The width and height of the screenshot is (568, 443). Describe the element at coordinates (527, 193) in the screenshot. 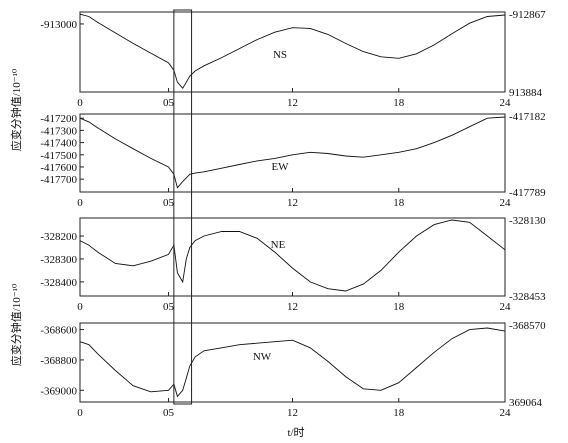

I see `right-tick-label: -417789` at that location.